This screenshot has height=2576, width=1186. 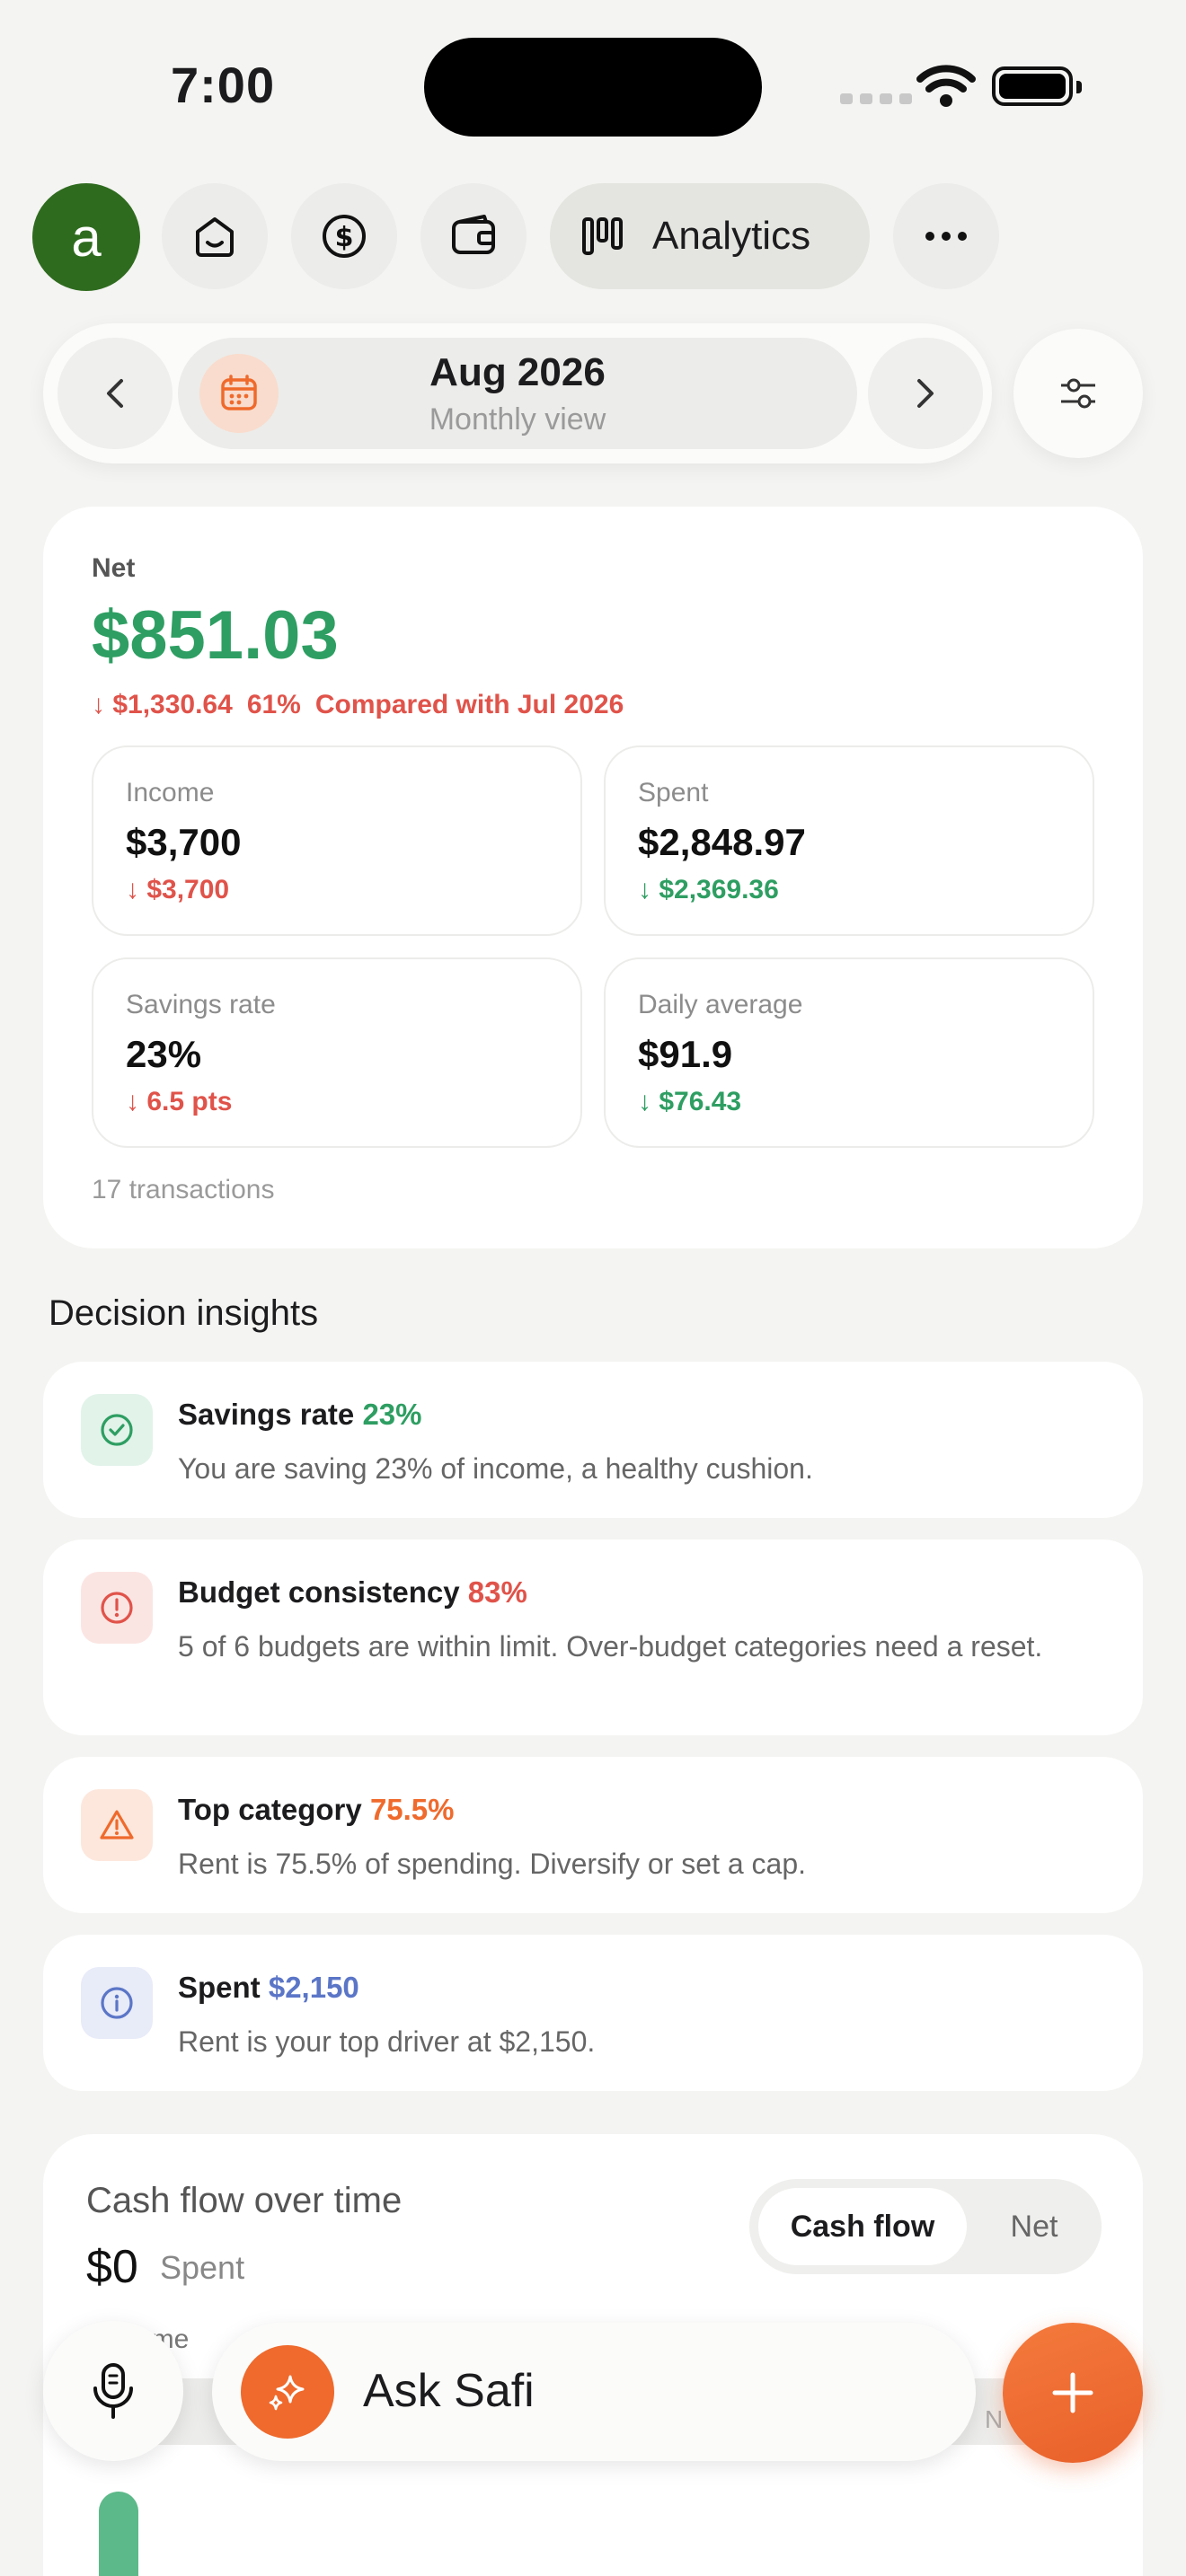 What do you see at coordinates (117, 1608) in the screenshot?
I see `alert-circle-icon` at bounding box center [117, 1608].